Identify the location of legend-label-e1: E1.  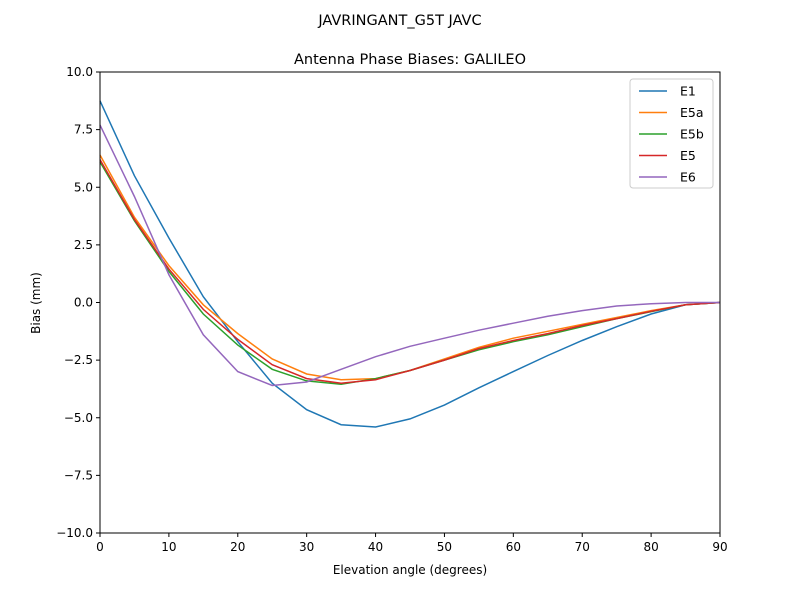
(688, 91).